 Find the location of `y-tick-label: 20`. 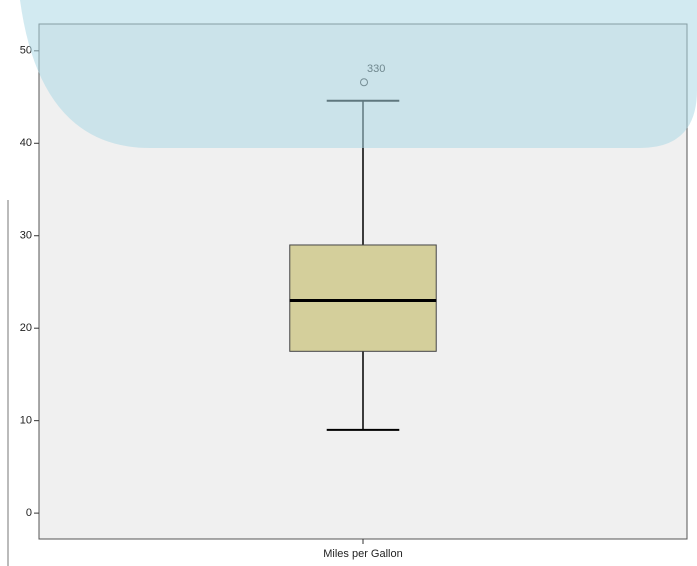

y-tick-label: 20 is located at coordinates (26, 328).